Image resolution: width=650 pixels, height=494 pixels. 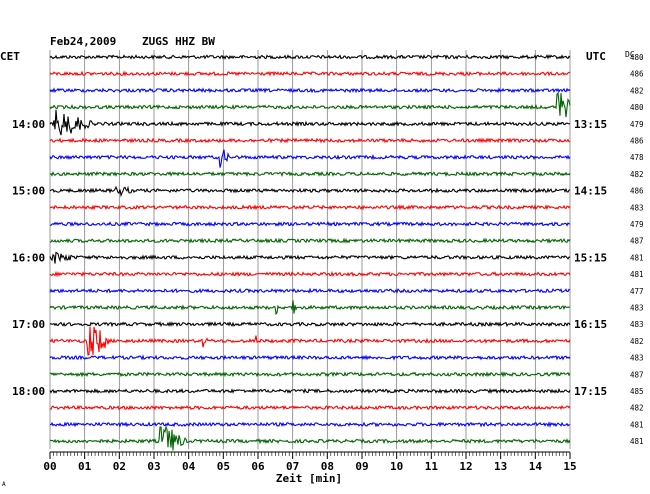 I want to click on x-tick-label: 10, so click(x=396, y=466).